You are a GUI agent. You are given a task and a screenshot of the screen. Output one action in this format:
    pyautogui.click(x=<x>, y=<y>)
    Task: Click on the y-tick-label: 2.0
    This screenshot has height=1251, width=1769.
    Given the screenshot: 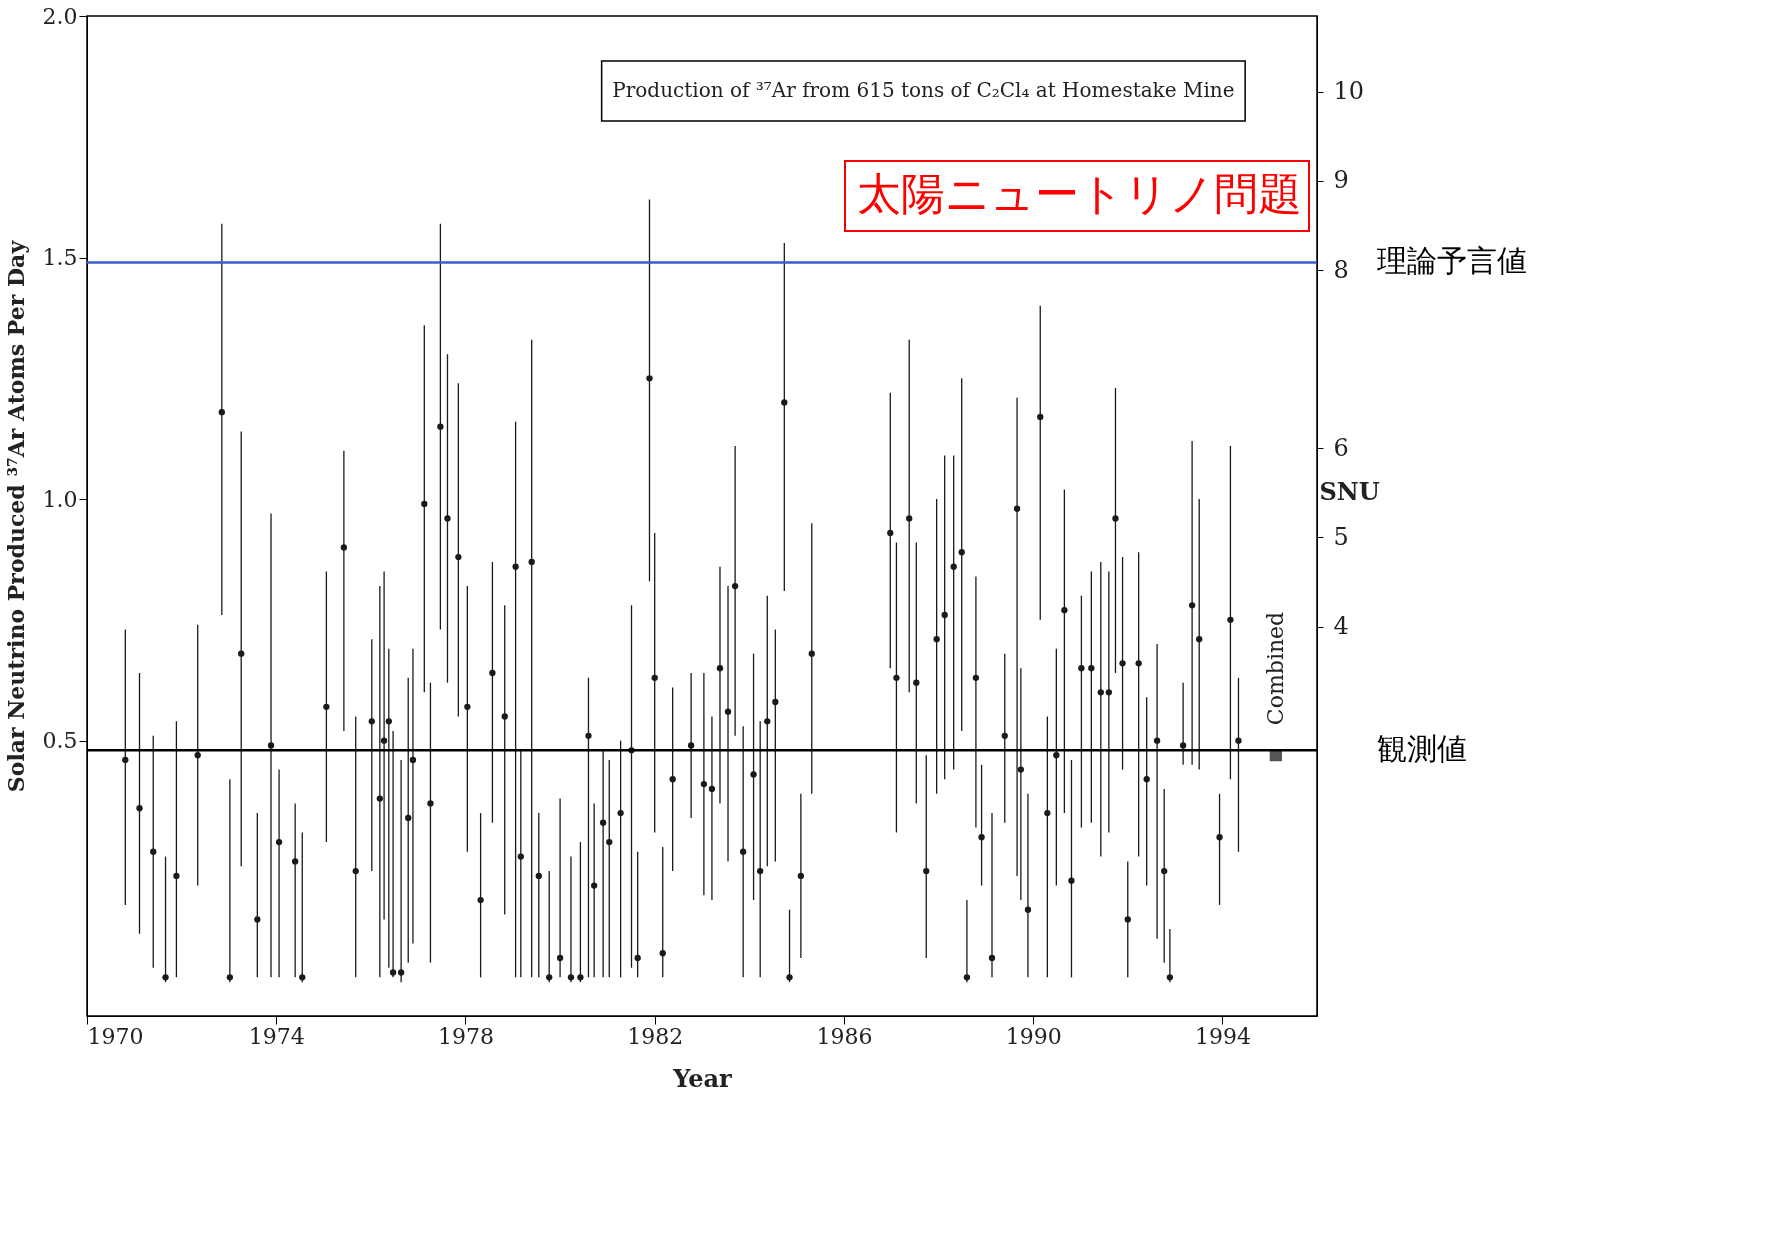 What is the action you would take?
    pyautogui.click(x=60, y=16)
    